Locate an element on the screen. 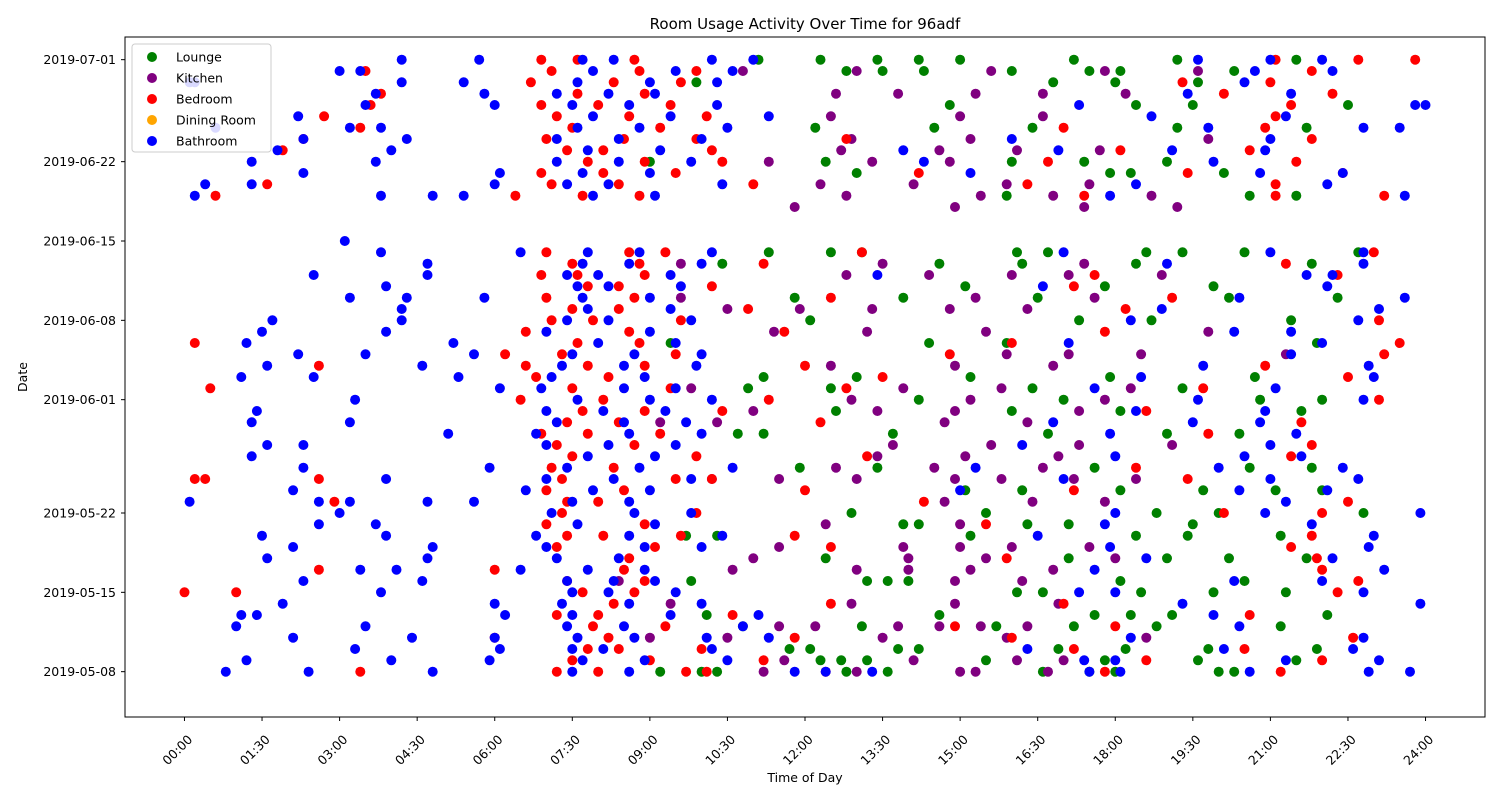 The image size is (1500, 800). x-tick-label: 21:00 is located at coordinates (1263, 750).